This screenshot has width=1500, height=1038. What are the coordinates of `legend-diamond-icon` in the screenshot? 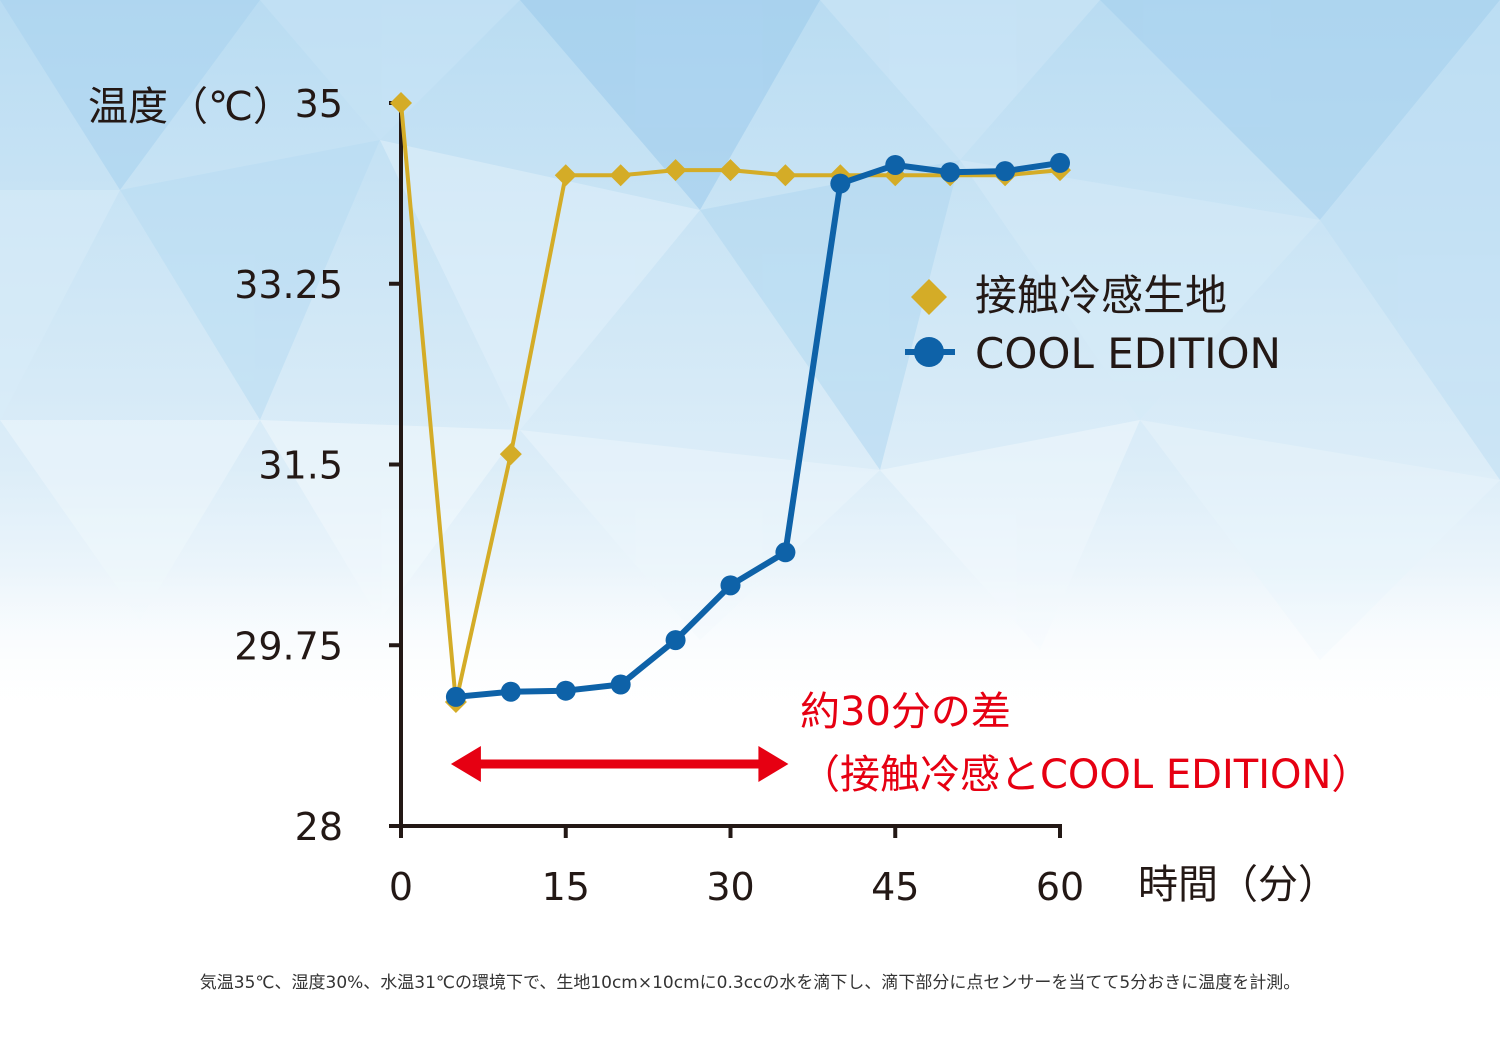 It's located at (929, 297).